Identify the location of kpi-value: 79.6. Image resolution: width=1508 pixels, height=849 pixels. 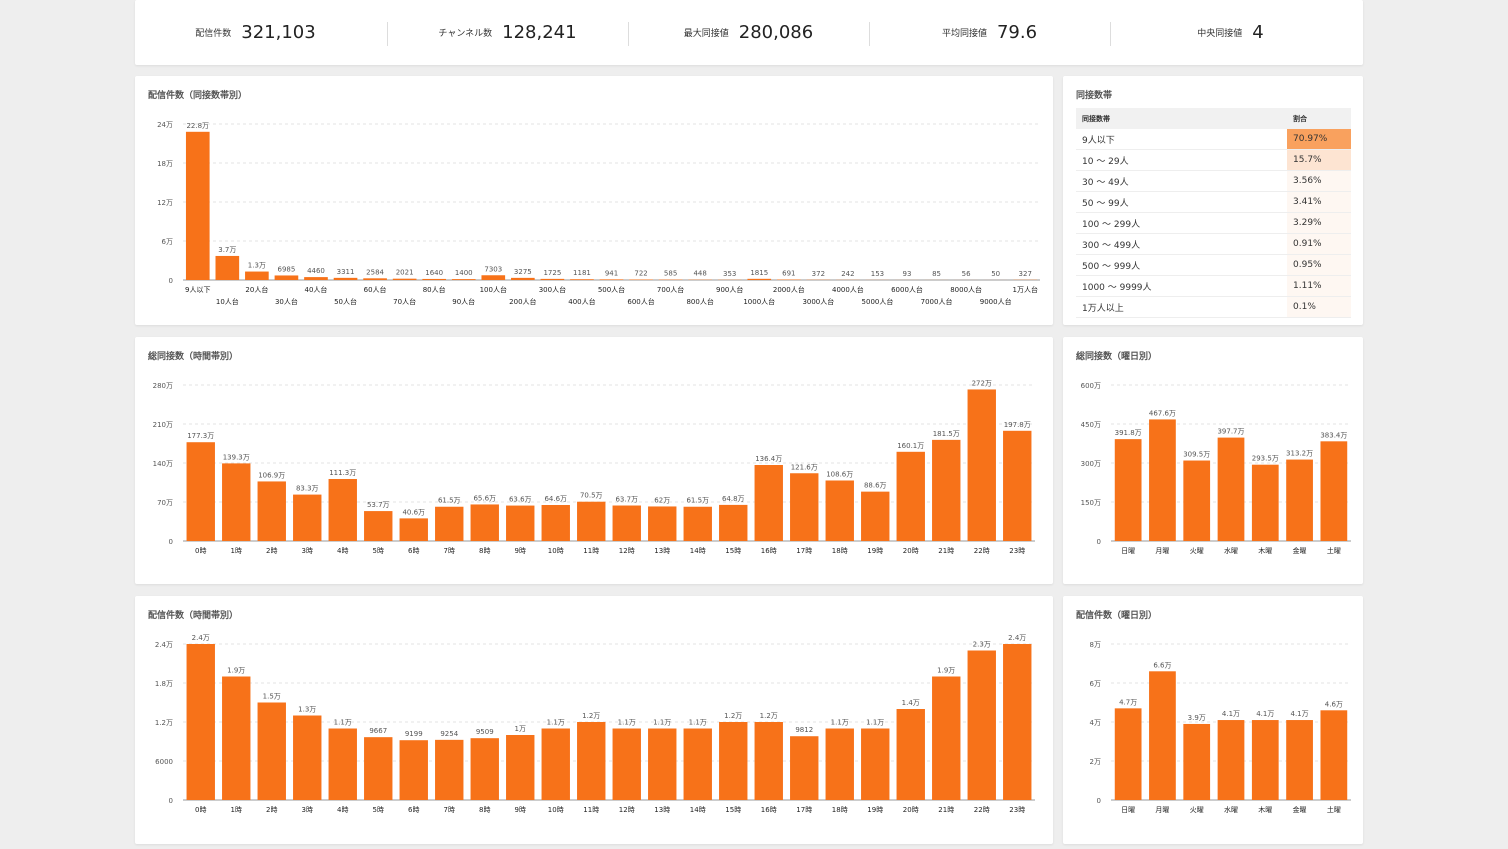
(1017, 32).